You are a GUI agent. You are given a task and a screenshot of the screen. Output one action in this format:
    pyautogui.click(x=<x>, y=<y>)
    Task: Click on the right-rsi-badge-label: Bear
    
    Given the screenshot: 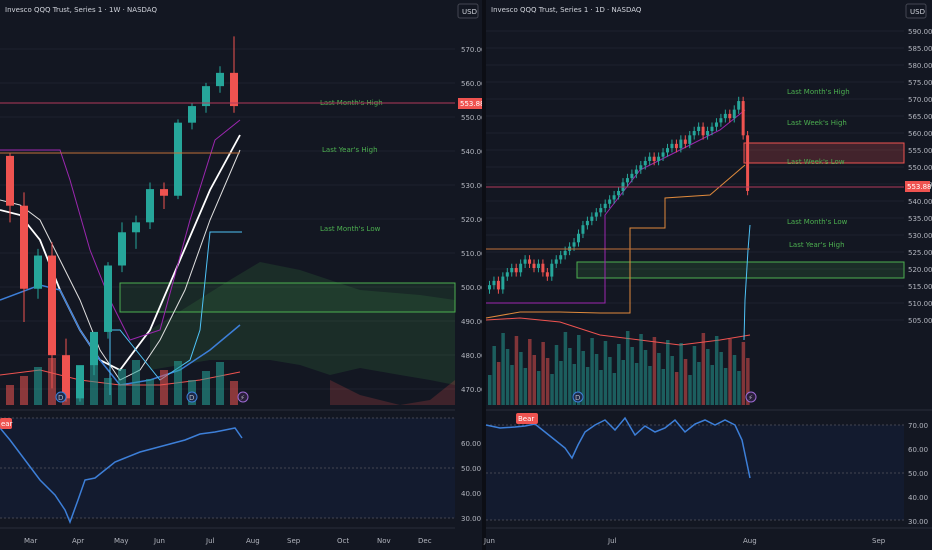 What is the action you would take?
    pyautogui.click(x=526, y=419)
    